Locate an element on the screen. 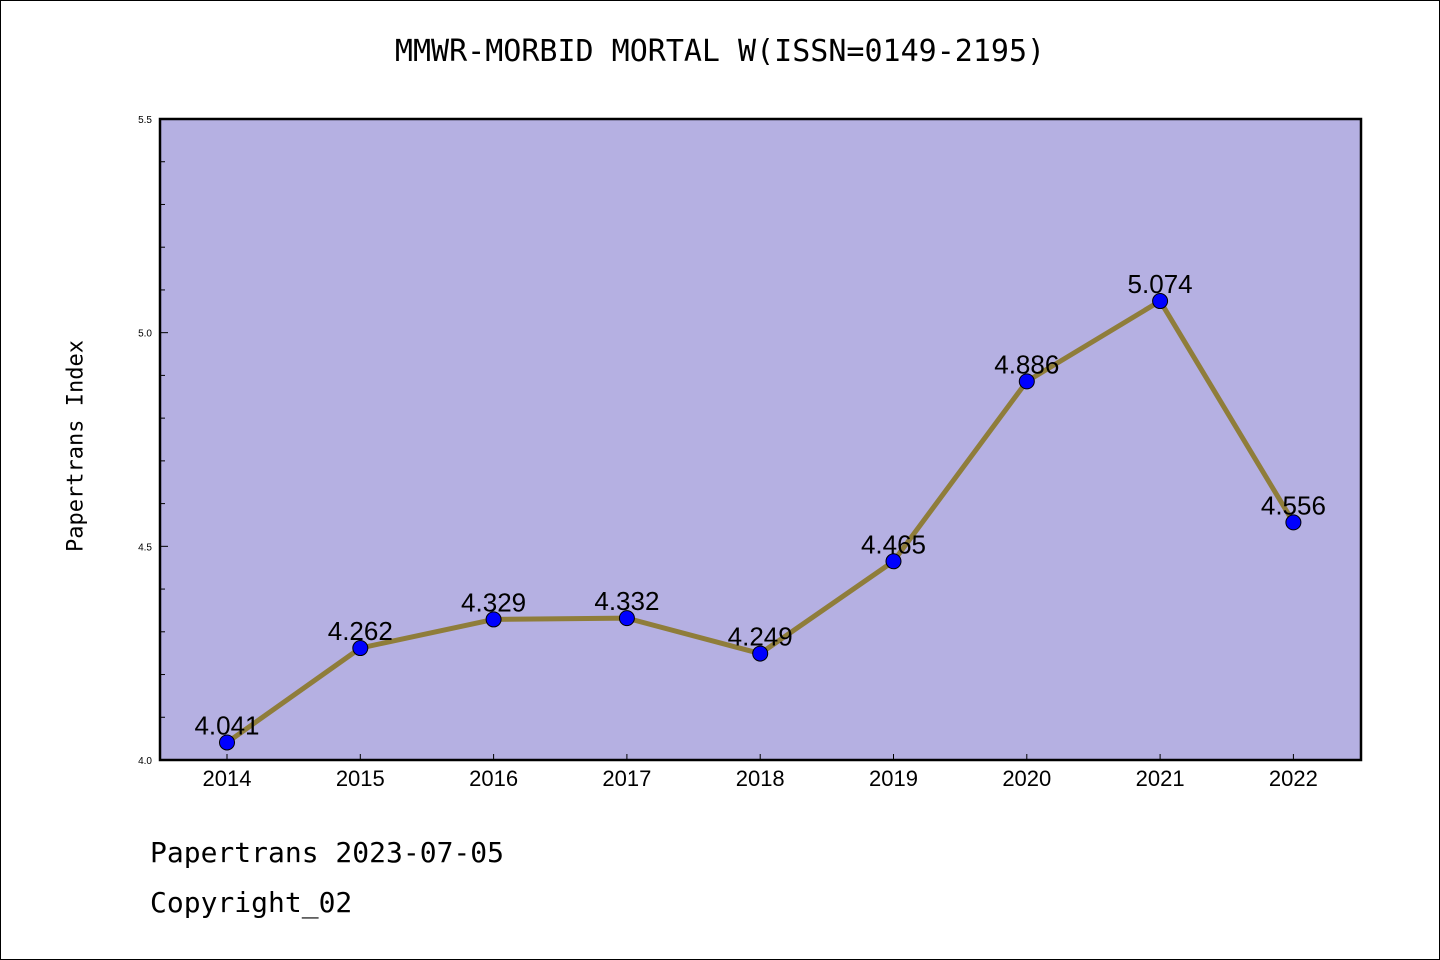  footer-date: Papertrans 2023-07-05 is located at coordinates (327, 852).